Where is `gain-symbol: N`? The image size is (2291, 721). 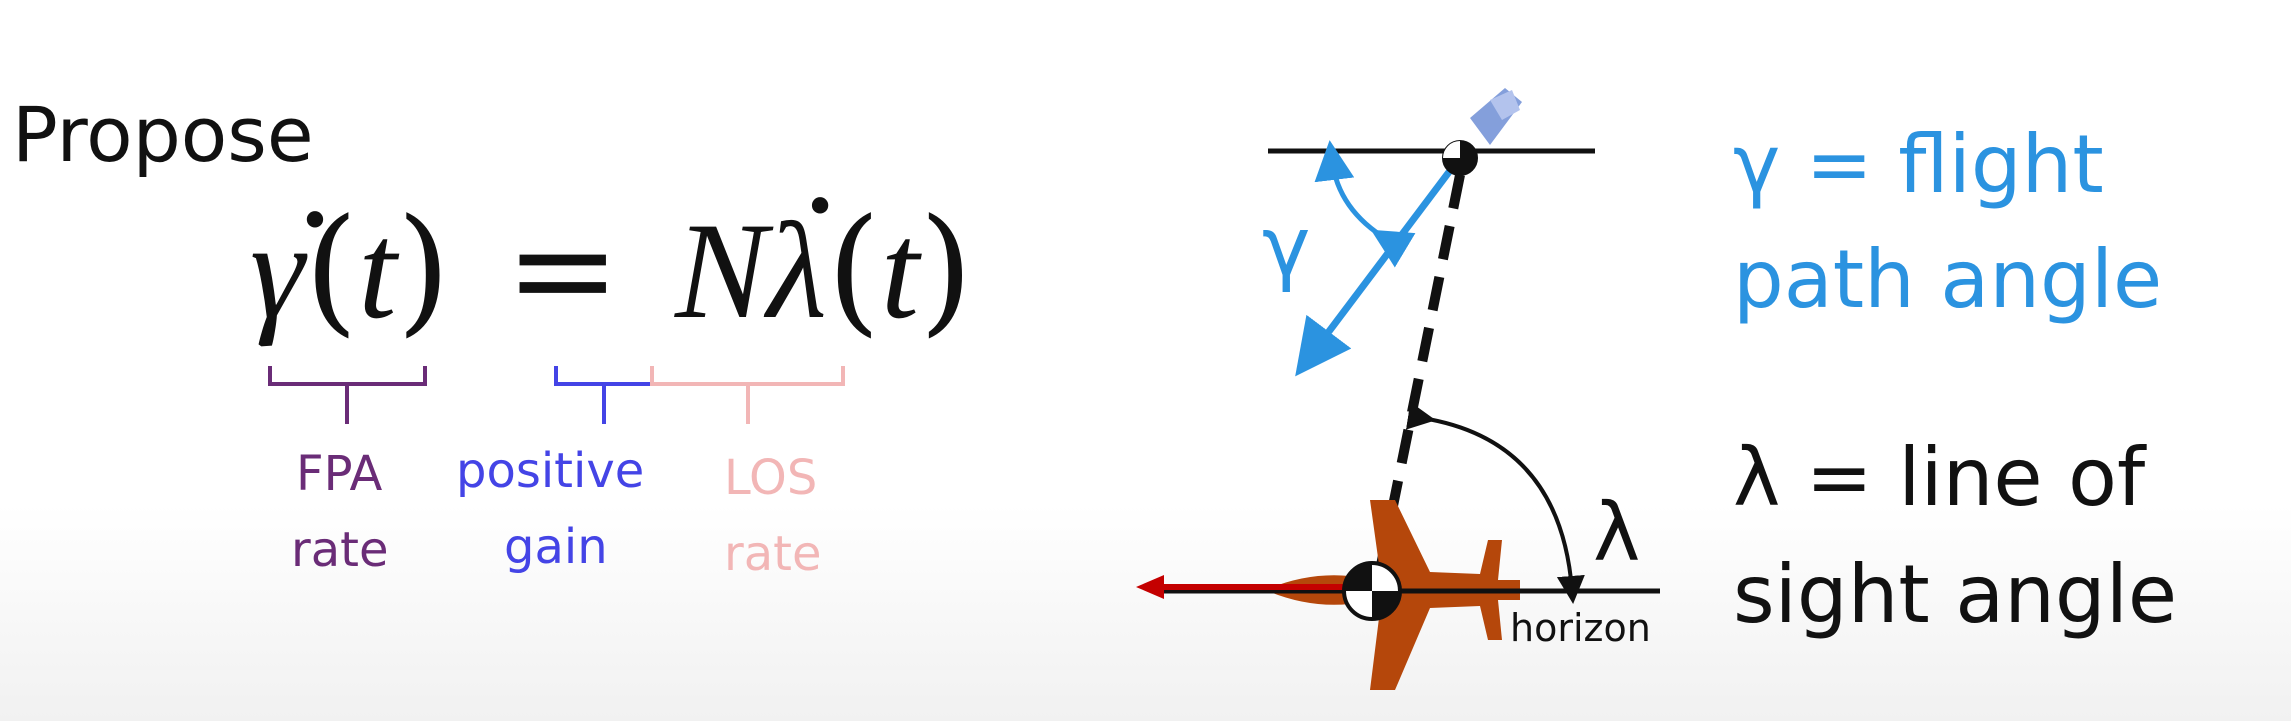 gain-symbol: N is located at coordinates (721, 270).